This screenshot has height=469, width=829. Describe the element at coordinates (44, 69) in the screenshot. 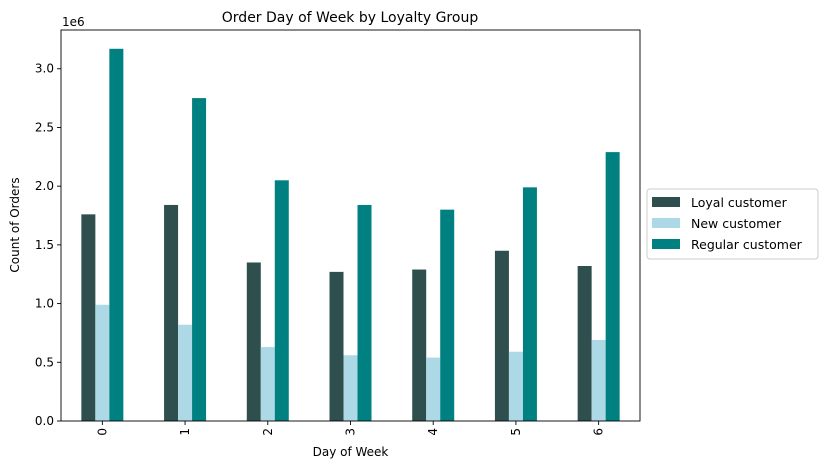

I see `y-tick-label: 3.0` at that location.